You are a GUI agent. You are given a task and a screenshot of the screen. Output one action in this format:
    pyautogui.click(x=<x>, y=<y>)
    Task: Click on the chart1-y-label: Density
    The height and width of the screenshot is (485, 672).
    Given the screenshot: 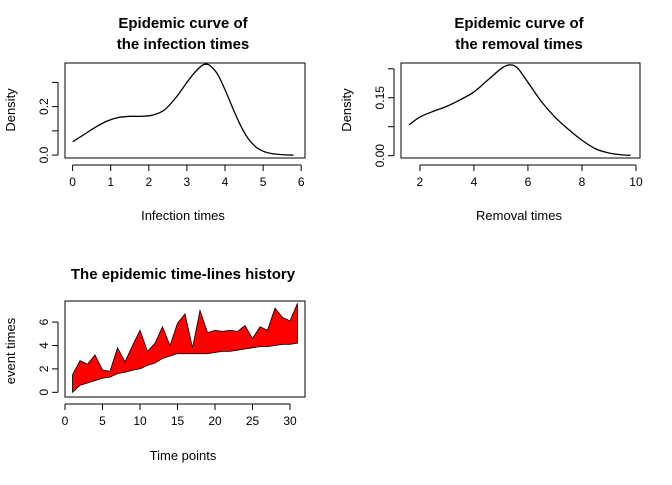 What is the action you would take?
    pyautogui.click(x=10, y=110)
    